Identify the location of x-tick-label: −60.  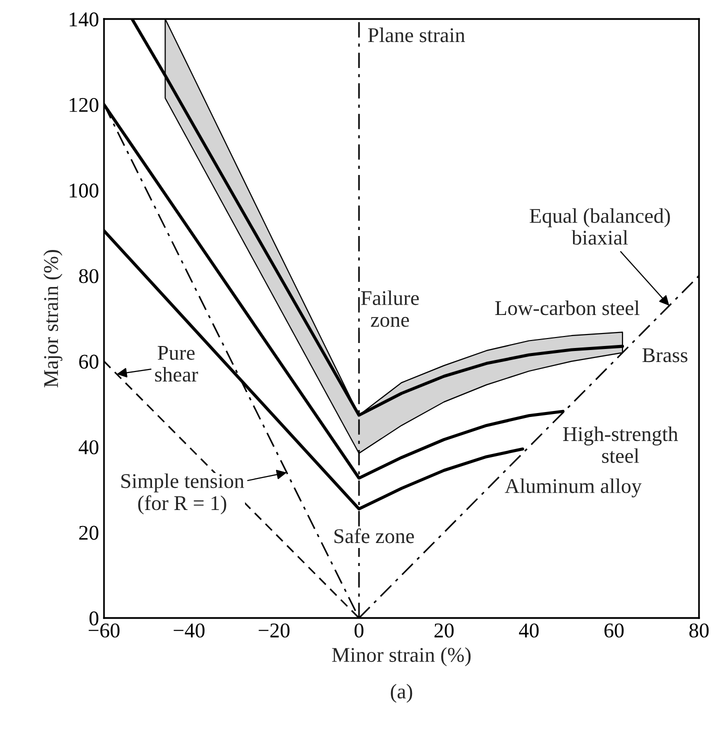
(104, 630).